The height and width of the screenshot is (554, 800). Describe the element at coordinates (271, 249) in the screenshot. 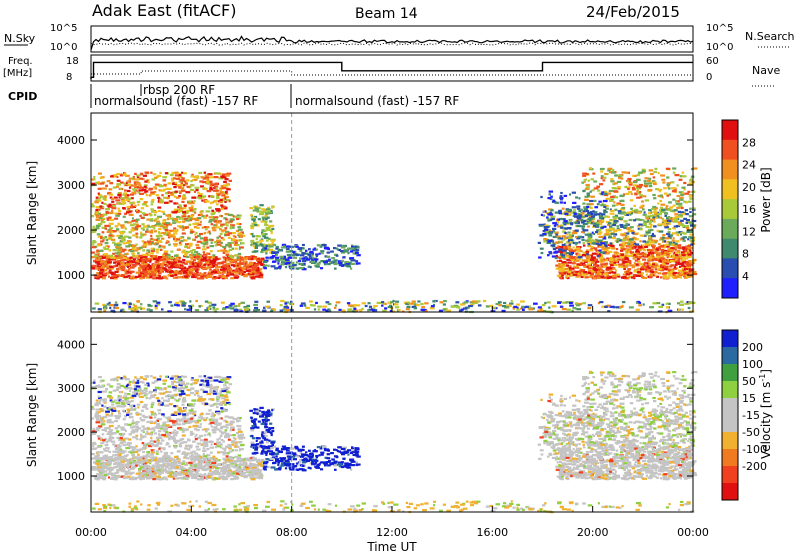

I see `power-cell-2077` at that location.